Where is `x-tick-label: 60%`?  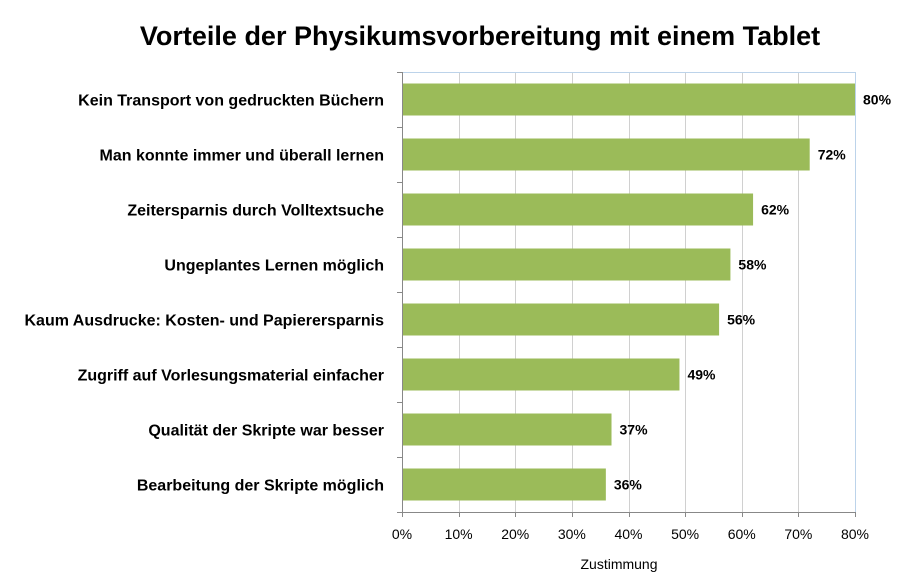
x-tick-label: 60% is located at coordinates (742, 534).